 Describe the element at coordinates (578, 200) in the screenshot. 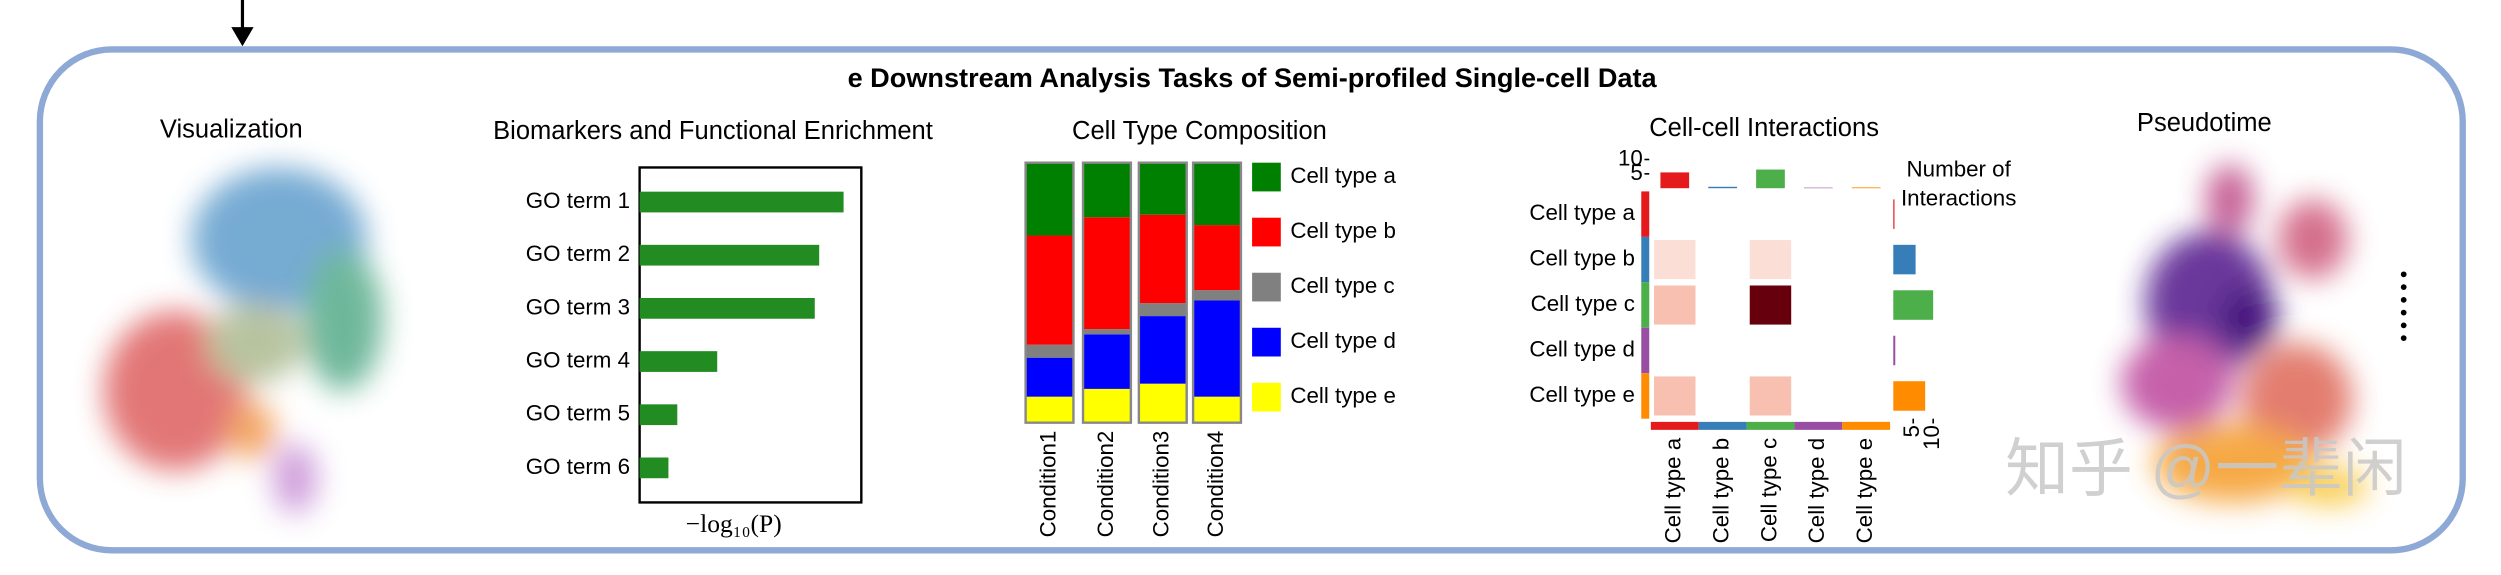

I see `category-label: GO term 1` at that location.